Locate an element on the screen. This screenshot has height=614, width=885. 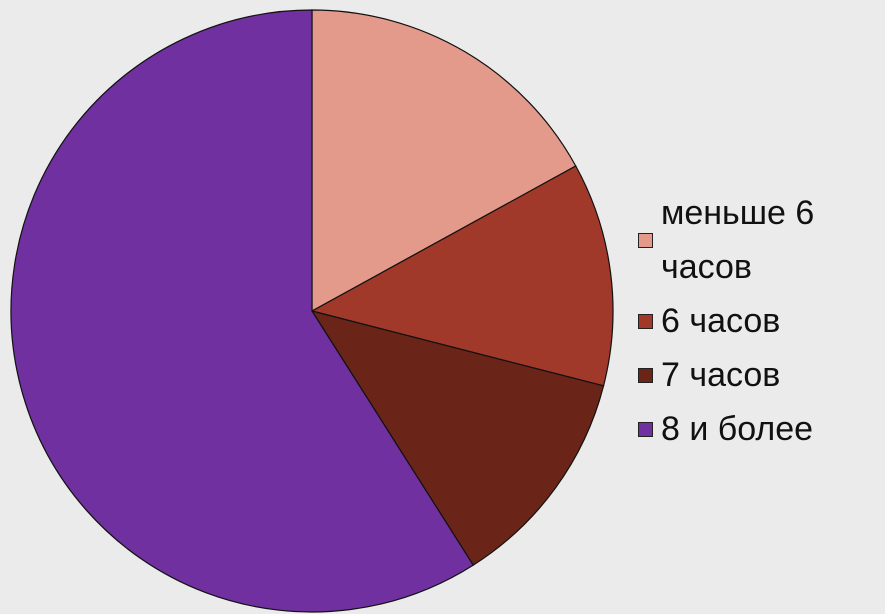
legend-item: меньше 6 часов is located at coordinates (760, 240).